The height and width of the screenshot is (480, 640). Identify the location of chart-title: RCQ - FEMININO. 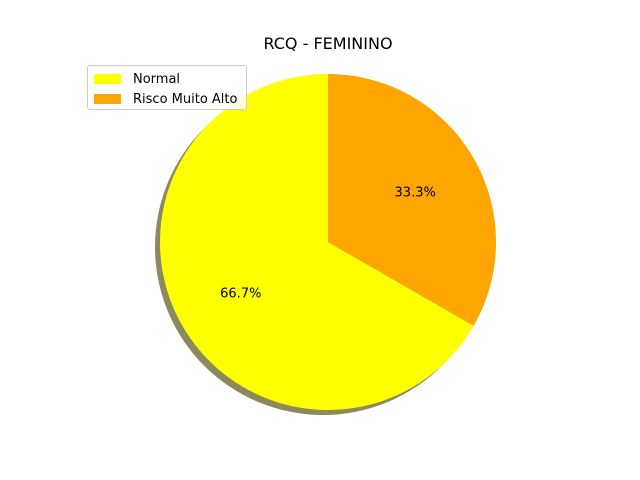
(327, 43).